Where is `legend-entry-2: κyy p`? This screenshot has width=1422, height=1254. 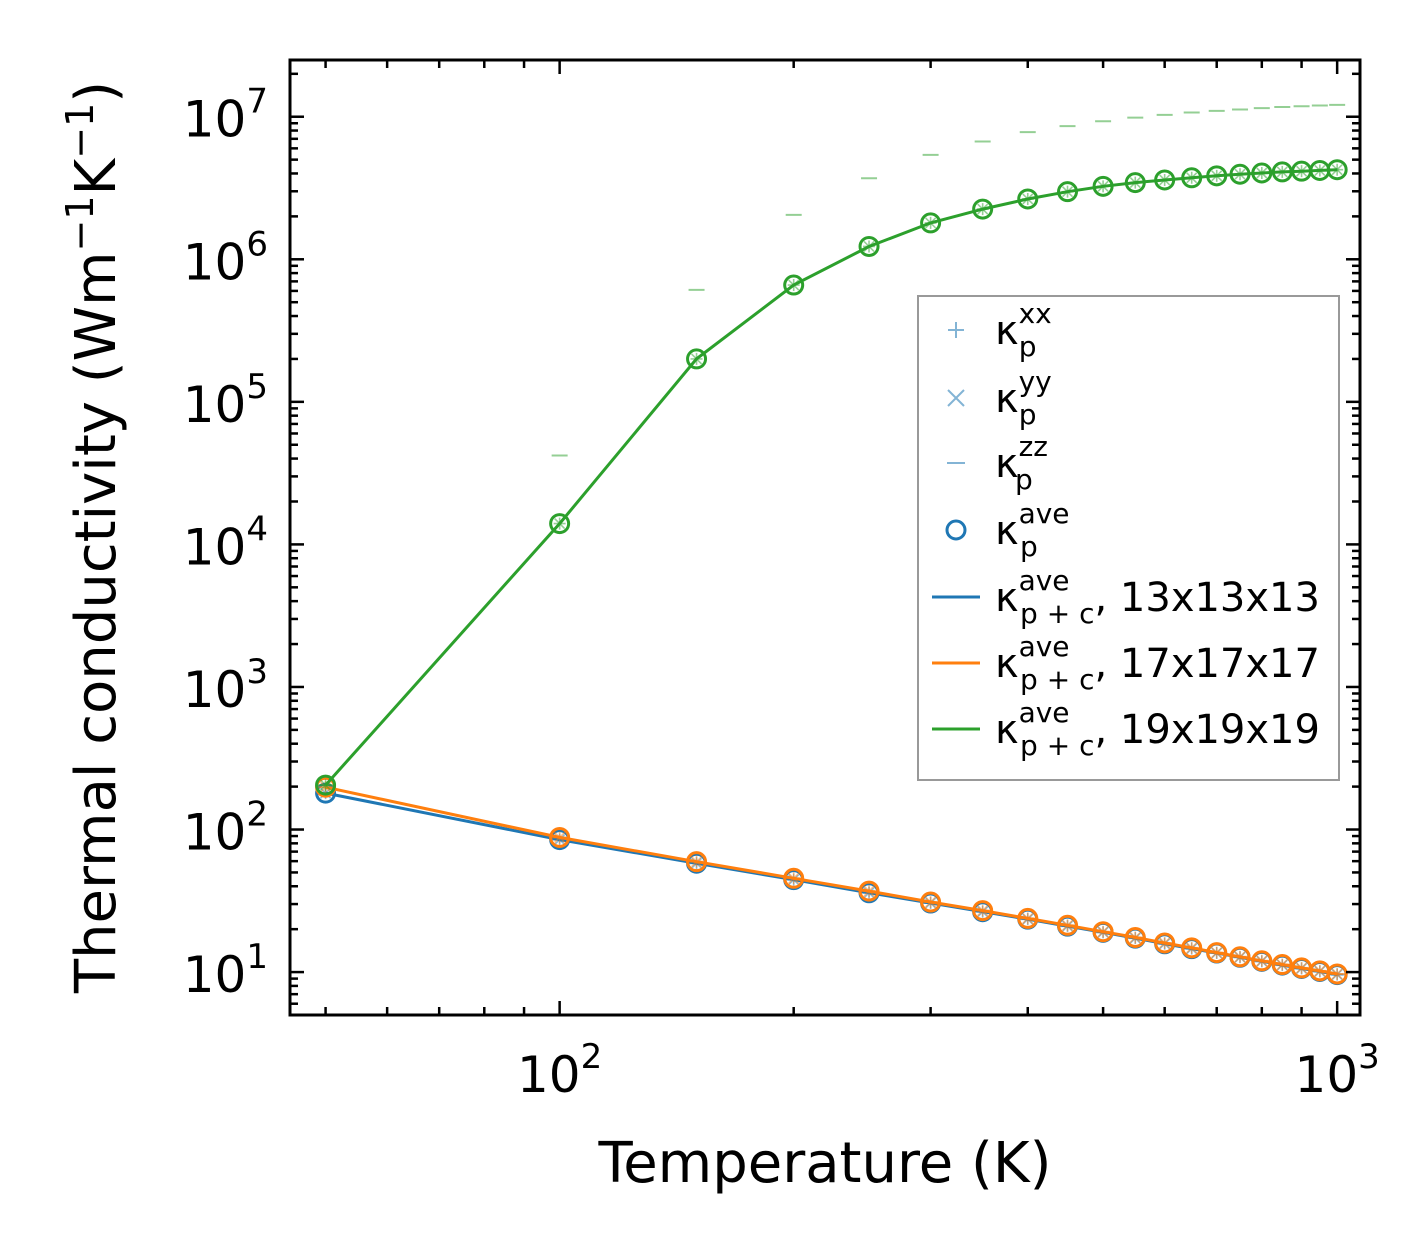 legend-entry-2: κyy p is located at coordinates (999, 398).